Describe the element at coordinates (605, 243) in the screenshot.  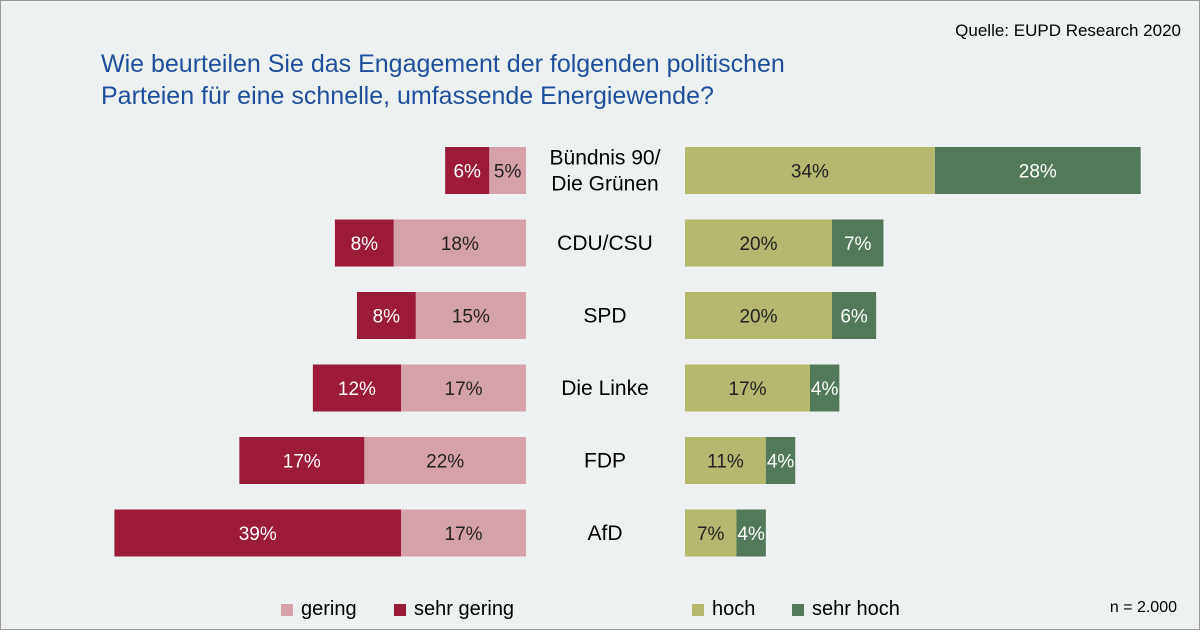
I see `category-label: CDU/CSU` at that location.